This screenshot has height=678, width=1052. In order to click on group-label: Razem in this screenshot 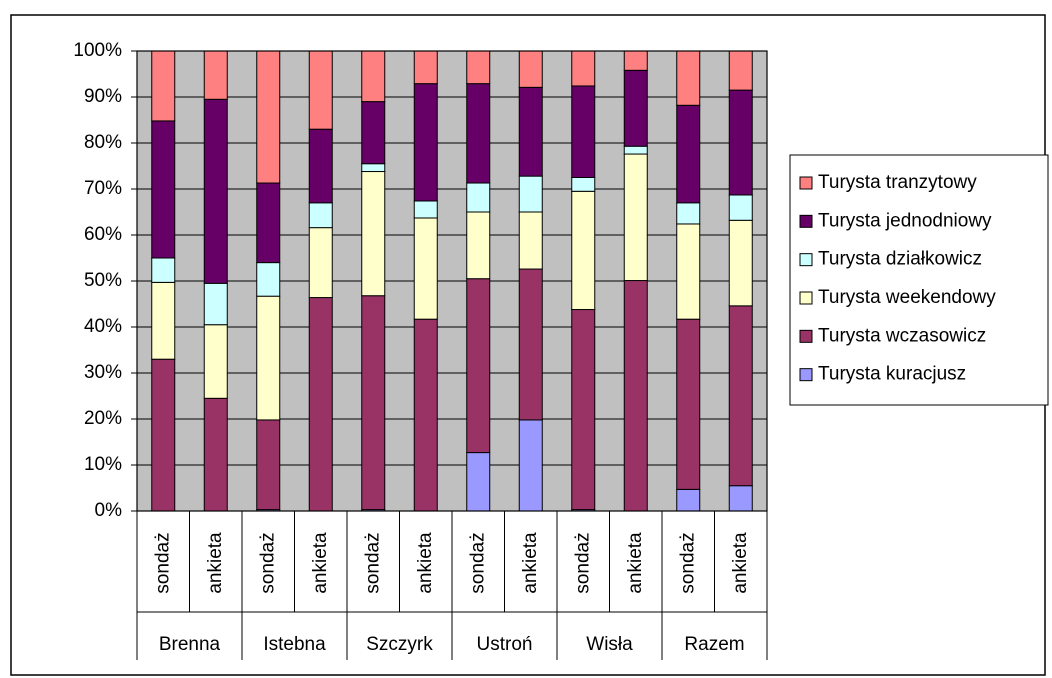, I will do `click(714, 644)`.